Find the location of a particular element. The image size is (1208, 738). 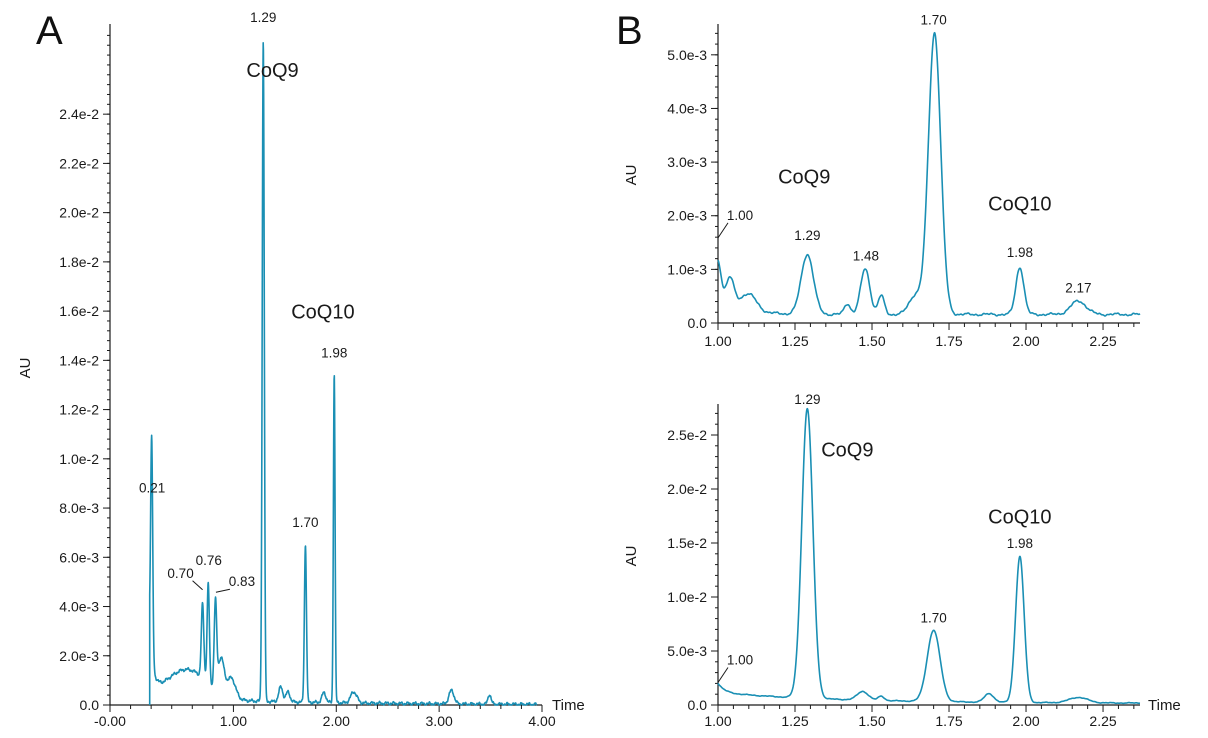

y-tick-label: 1.8e-2 is located at coordinates (79, 262).